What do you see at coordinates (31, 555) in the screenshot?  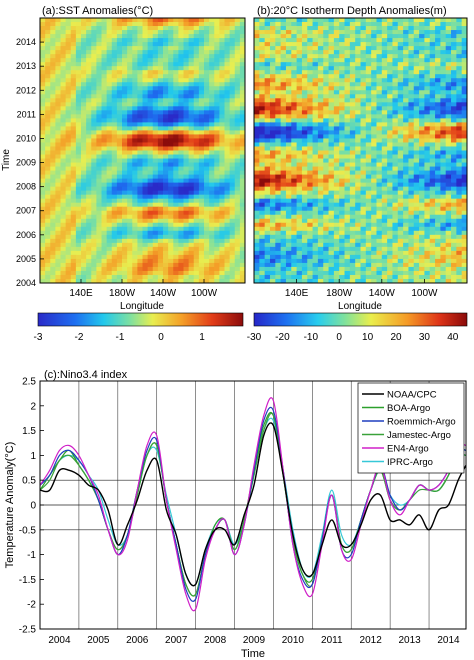 I see `nino34-y-tick-label: -1` at bounding box center [31, 555].